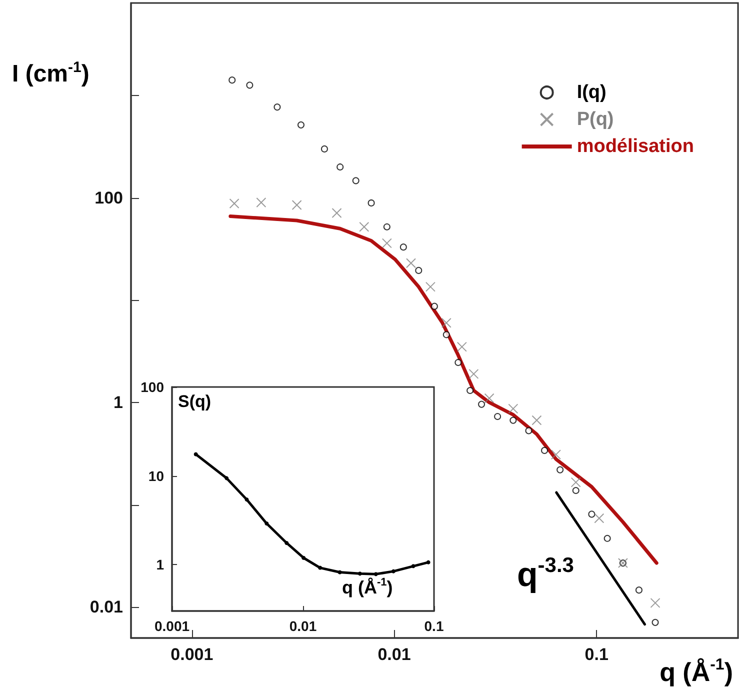 Image resolution: width=739 pixels, height=693 pixels. Describe the element at coordinates (591, 92) in the screenshot. I see `legend-label: I(q)` at that location.